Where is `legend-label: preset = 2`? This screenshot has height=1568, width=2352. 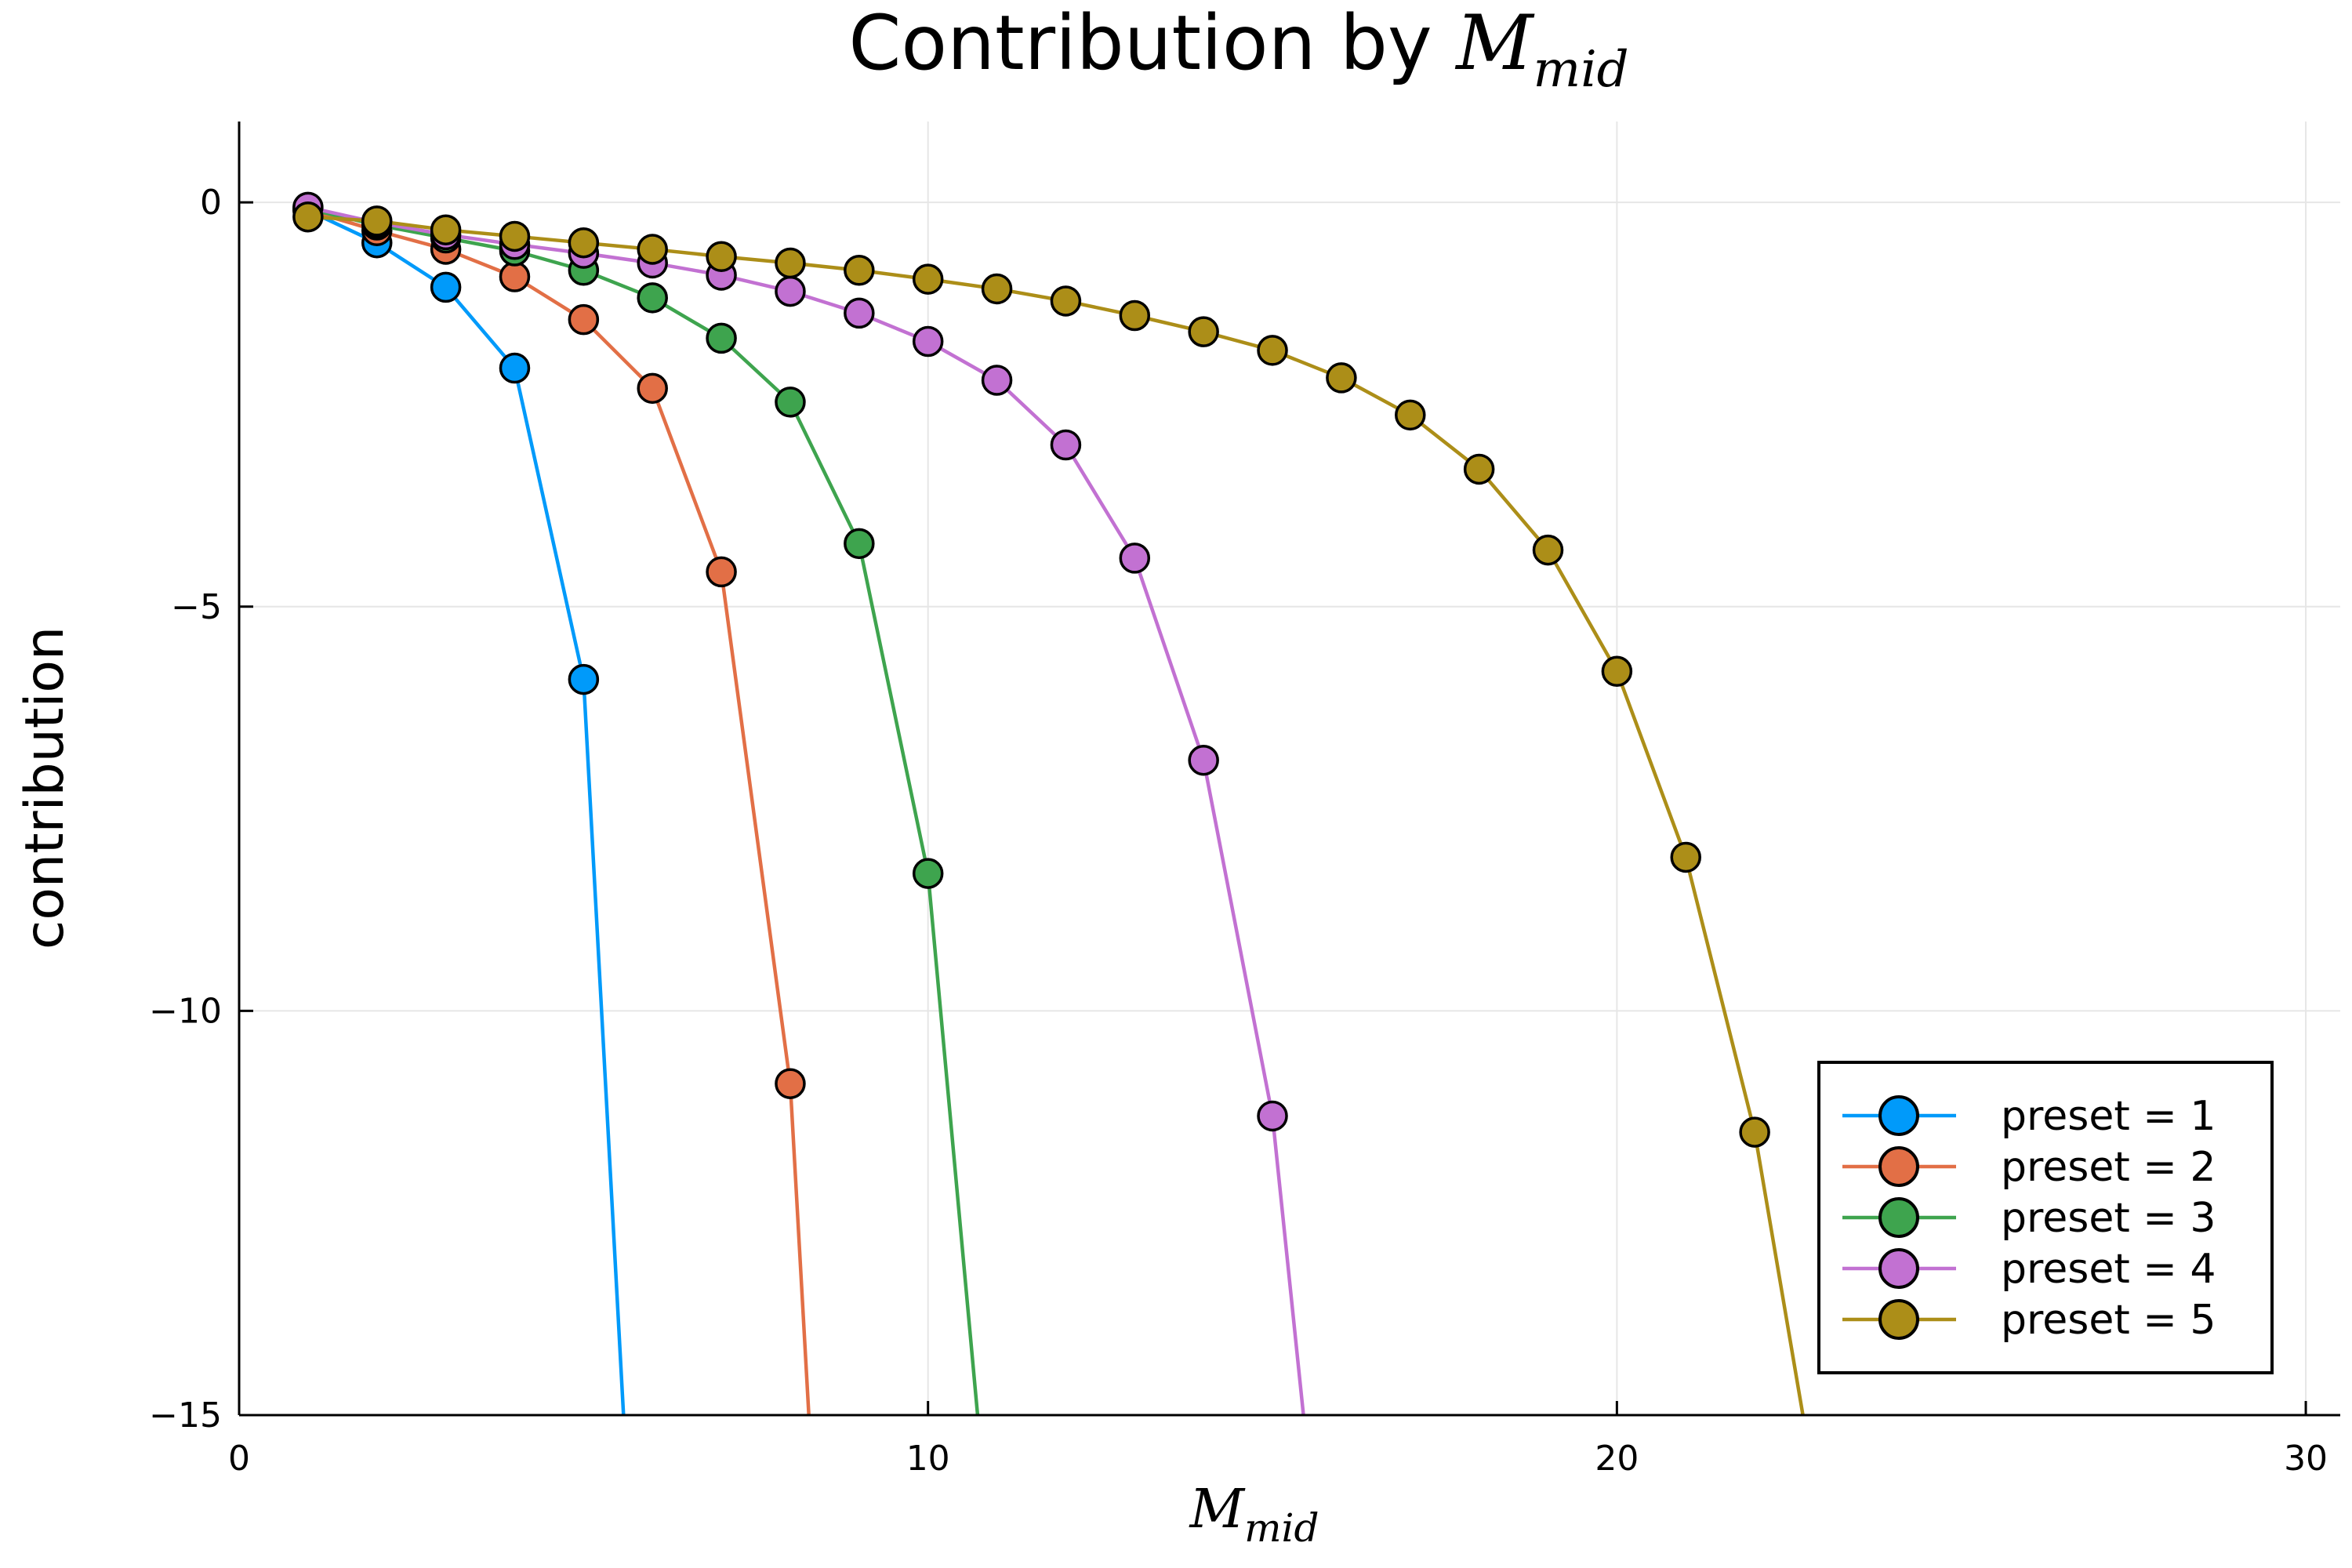
legend-label: preset = 2 is located at coordinates (2108, 1167).